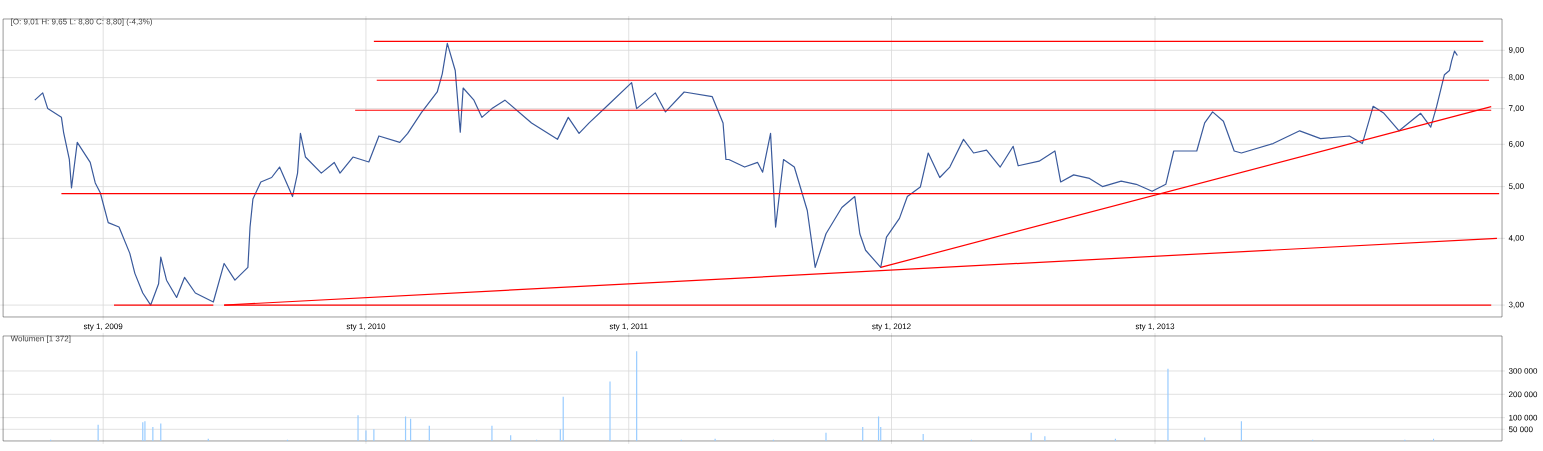 The width and height of the screenshot is (1543, 451). I want to click on y-tick-label: 7,00, so click(1516, 108).